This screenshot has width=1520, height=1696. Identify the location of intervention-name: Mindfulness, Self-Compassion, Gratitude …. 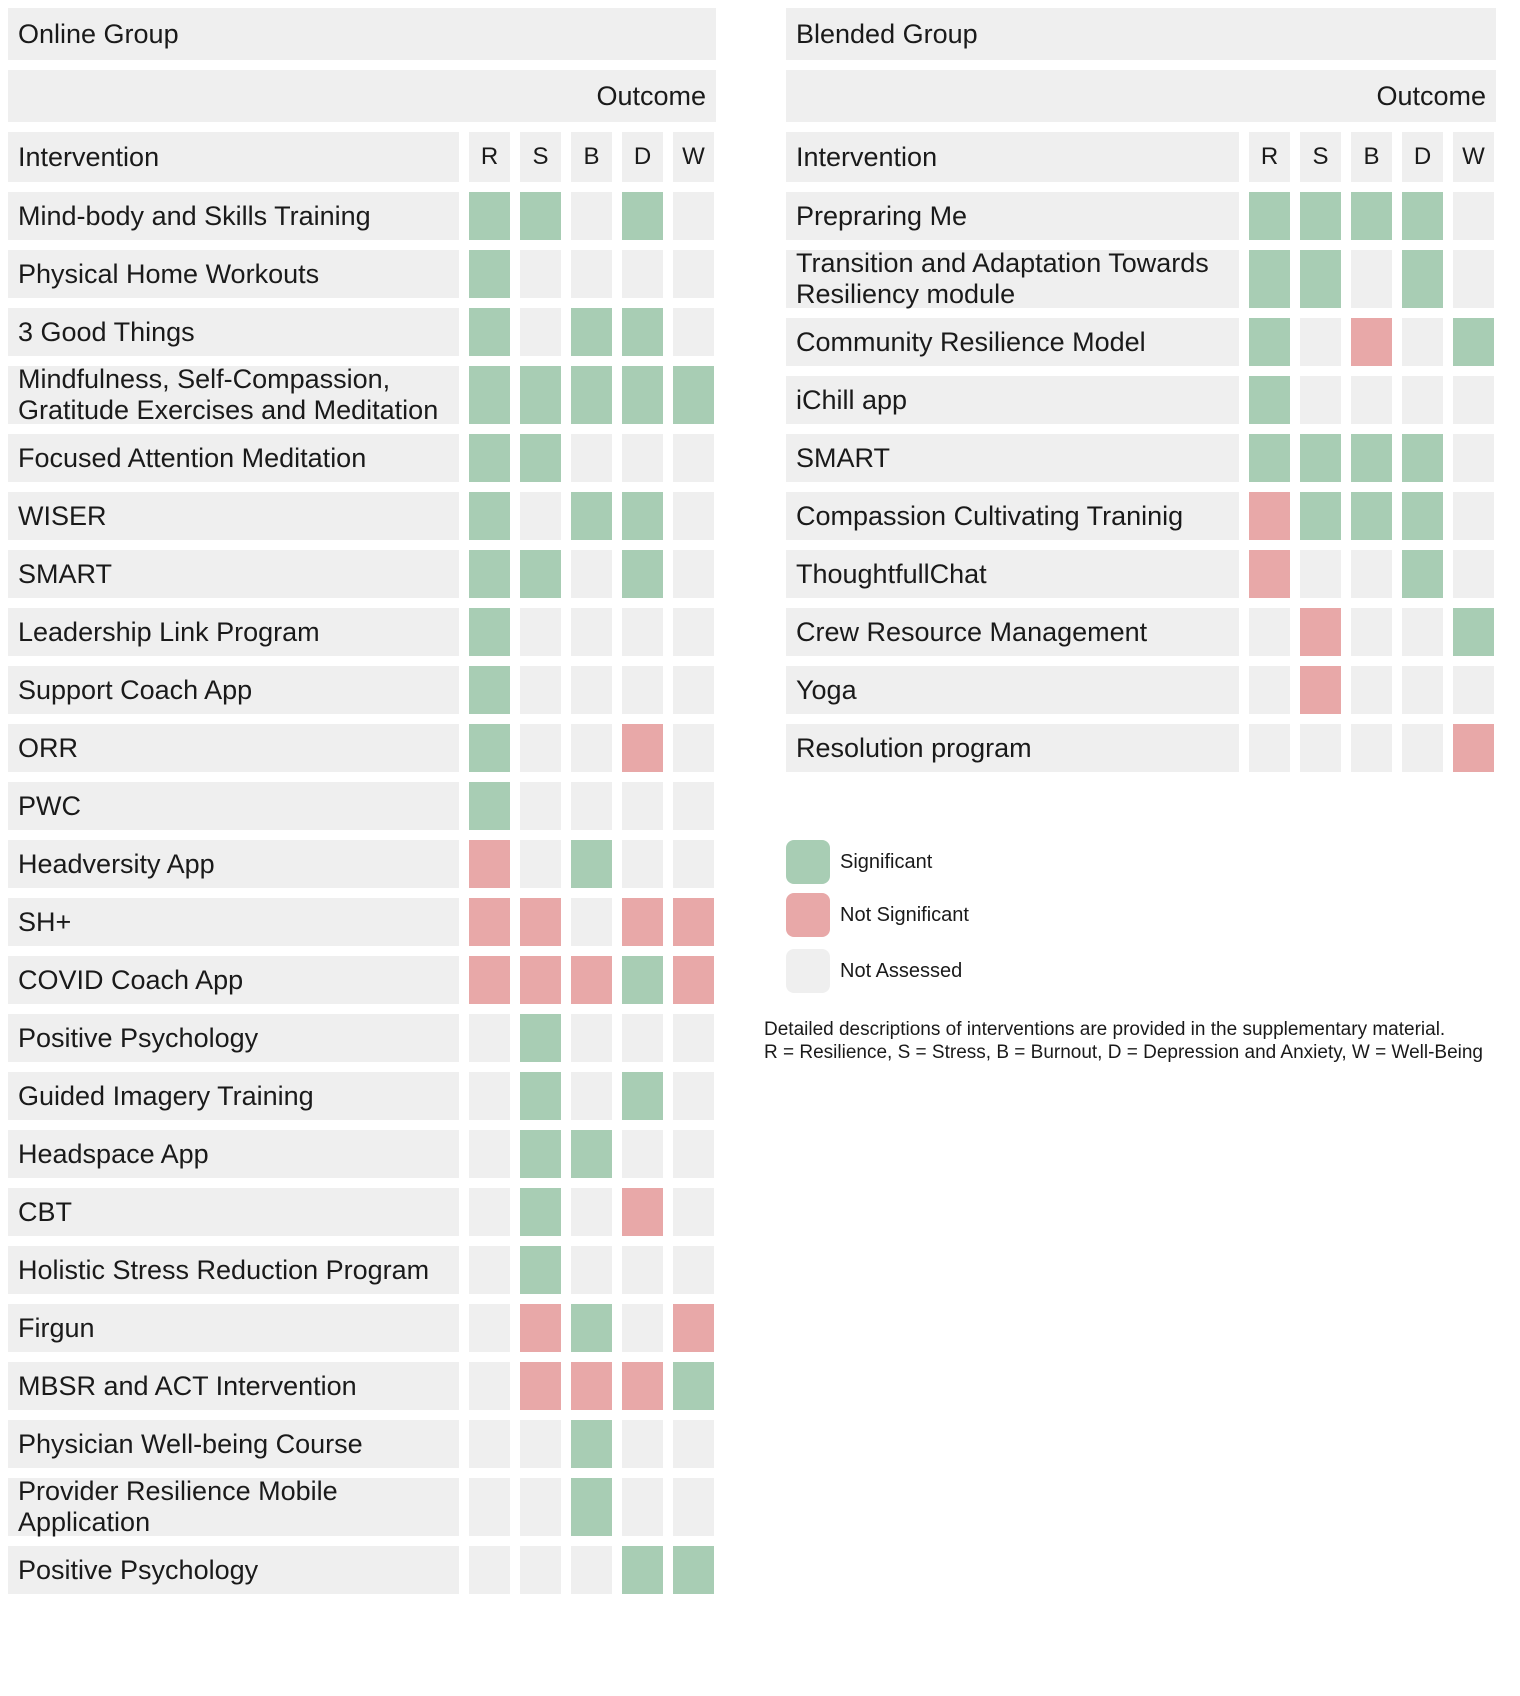
(233, 394).